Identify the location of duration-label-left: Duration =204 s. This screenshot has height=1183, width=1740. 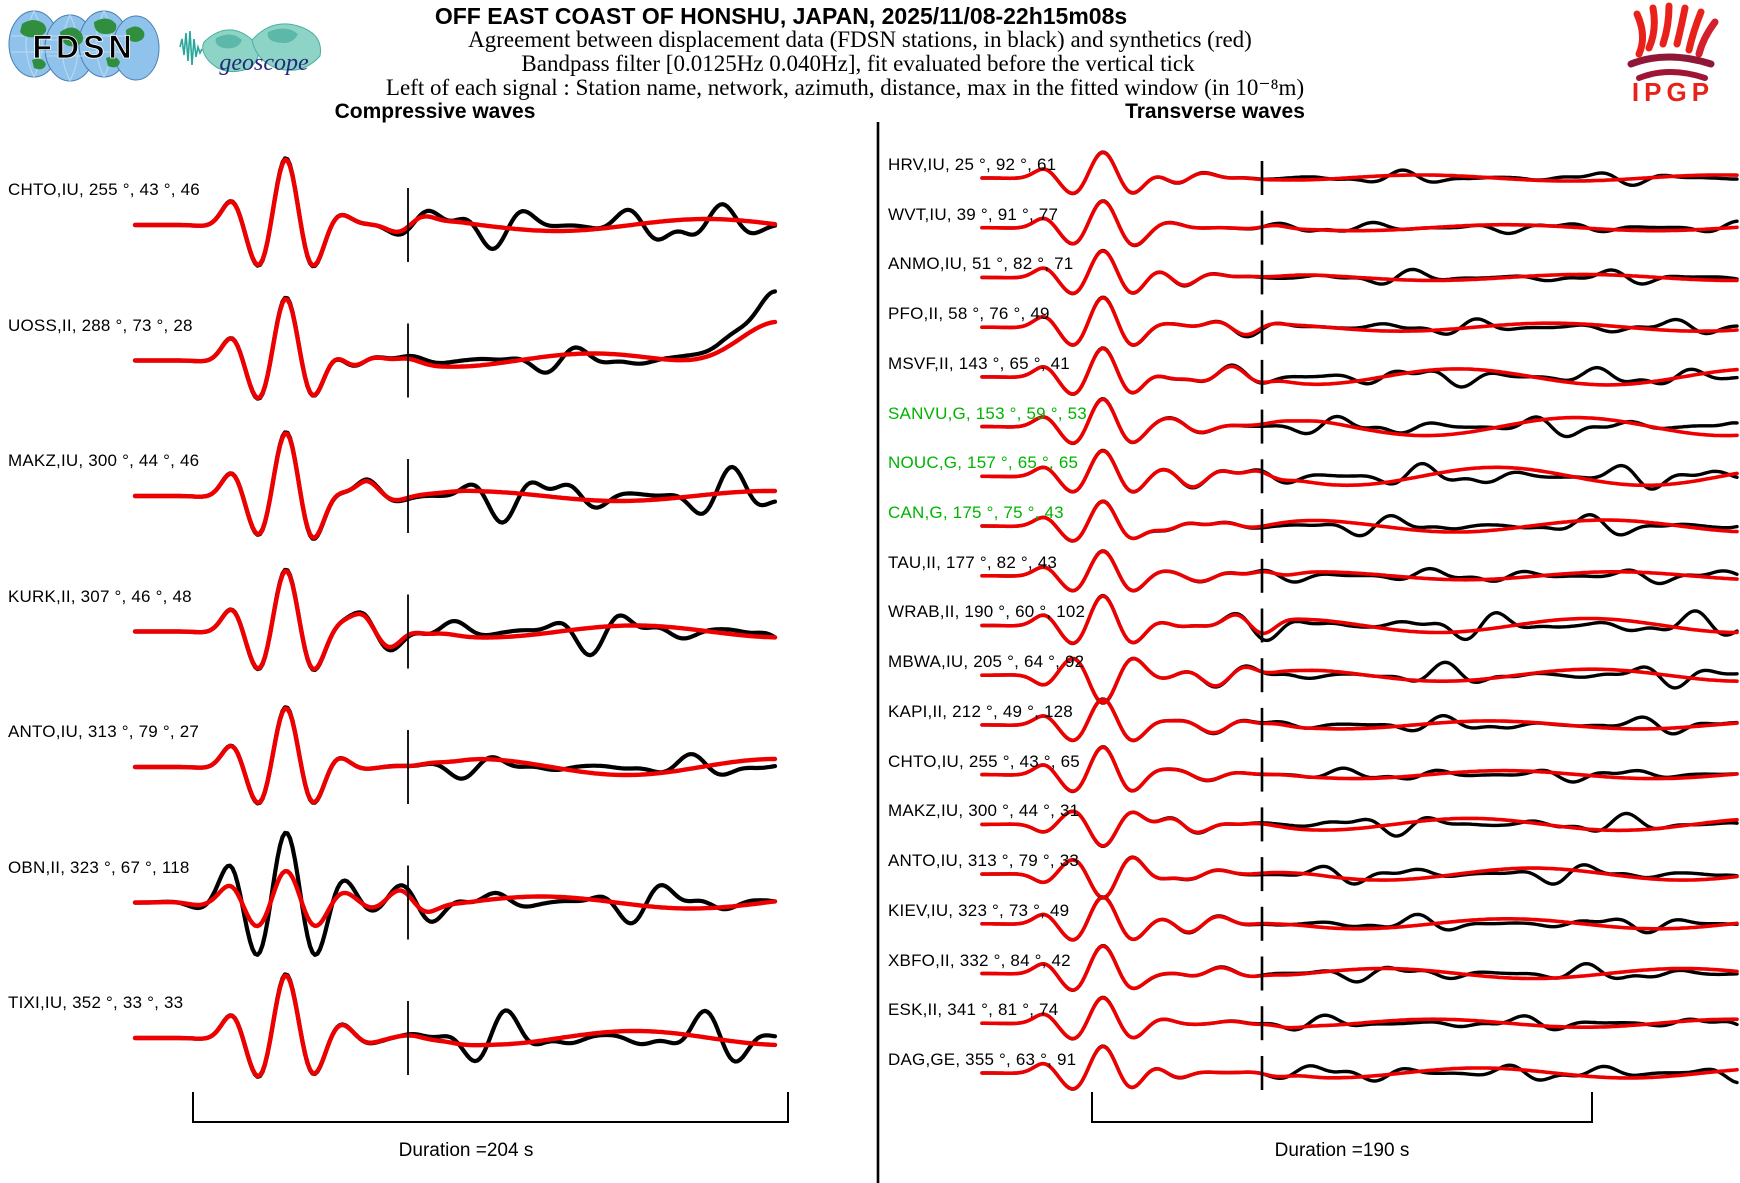
(466, 1150).